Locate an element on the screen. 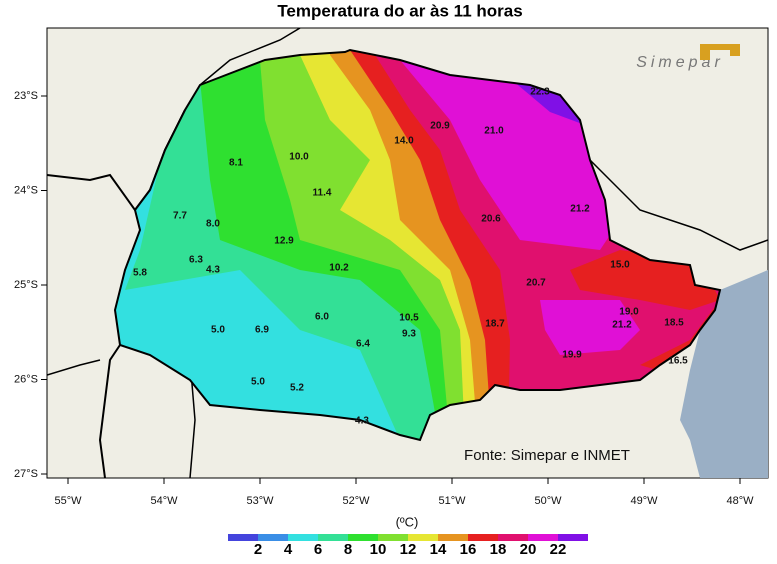  station-value: 20.6 is located at coordinates (491, 219).